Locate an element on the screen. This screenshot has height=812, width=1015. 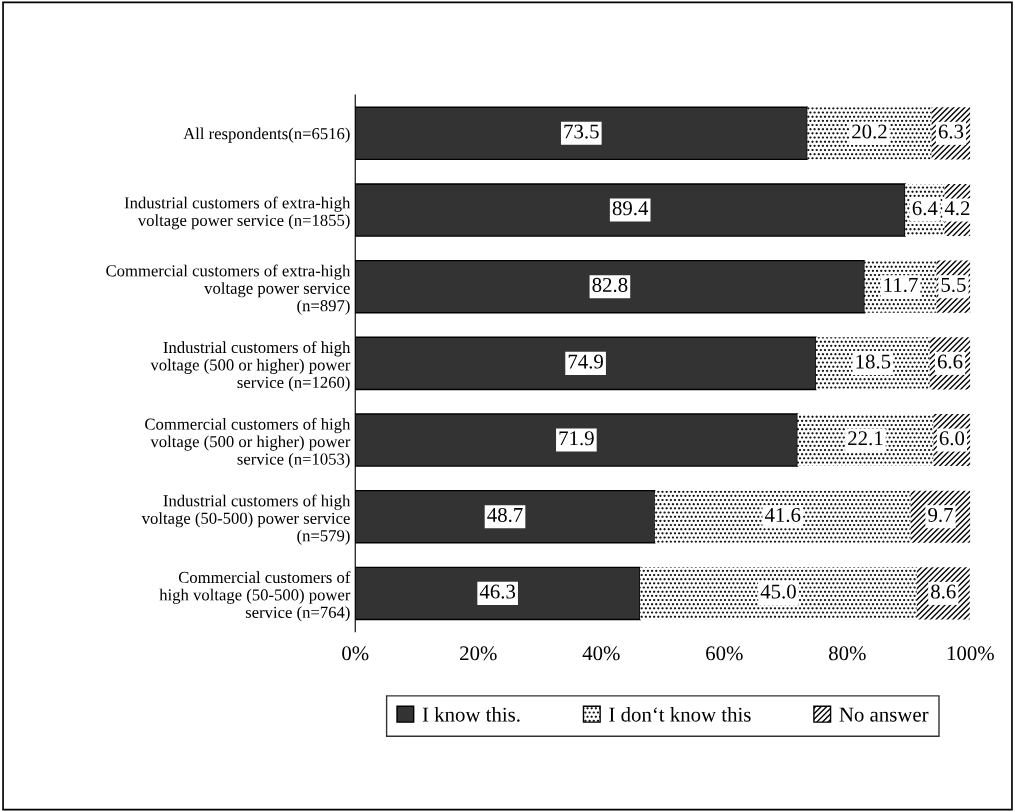
data-label: 6.4 is located at coordinates (925, 208).